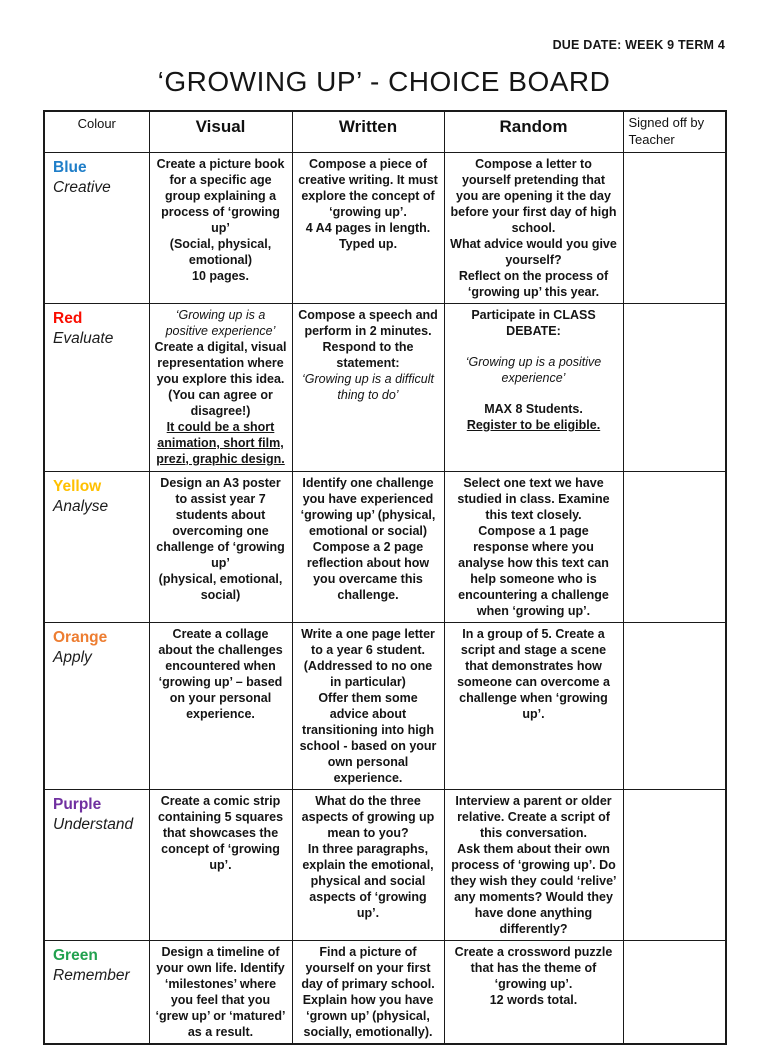  I want to click on colour-cell: Orange Apply, so click(96, 705).